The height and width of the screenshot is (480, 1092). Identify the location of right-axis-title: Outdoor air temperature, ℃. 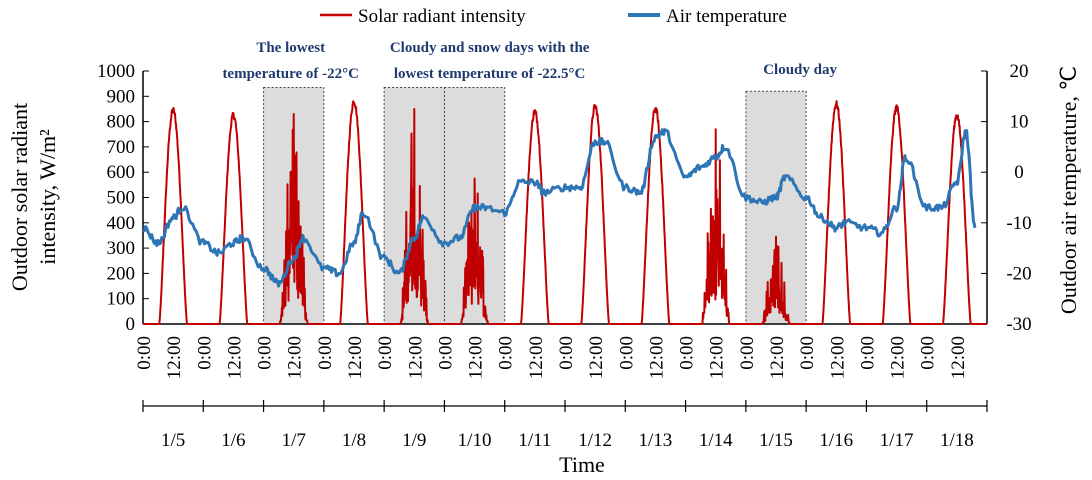
(1068, 190).